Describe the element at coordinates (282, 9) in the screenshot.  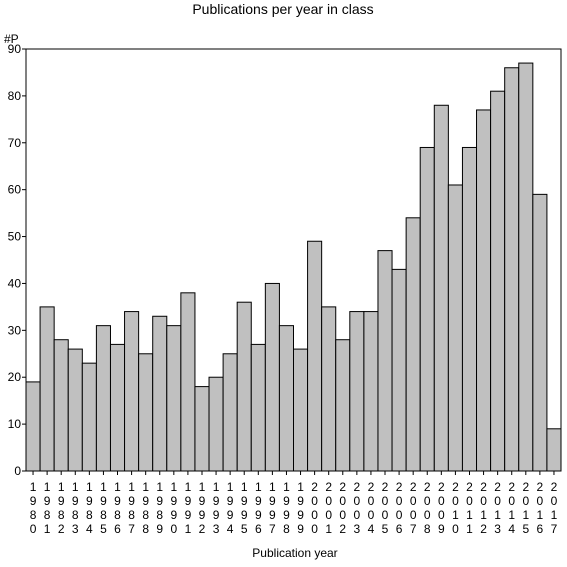
I see `chart-title: Publications per year in class` at that location.